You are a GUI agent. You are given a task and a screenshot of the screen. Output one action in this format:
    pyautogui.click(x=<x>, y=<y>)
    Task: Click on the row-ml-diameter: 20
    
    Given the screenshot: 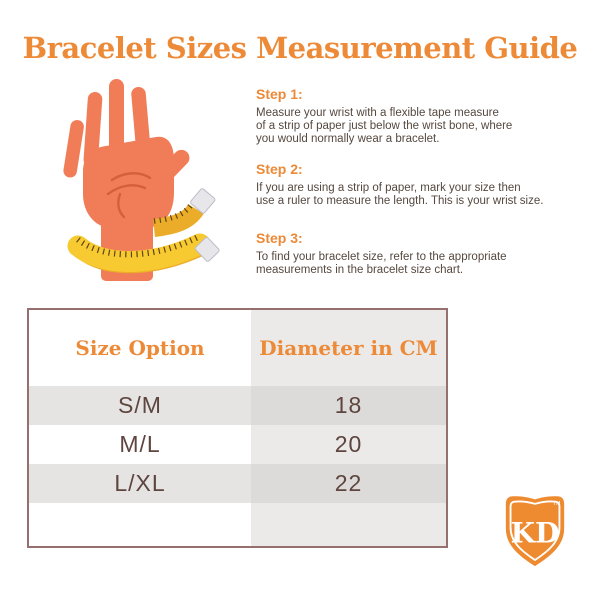 What is the action you would take?
    pyautogui.click(x=348, y=444)
    